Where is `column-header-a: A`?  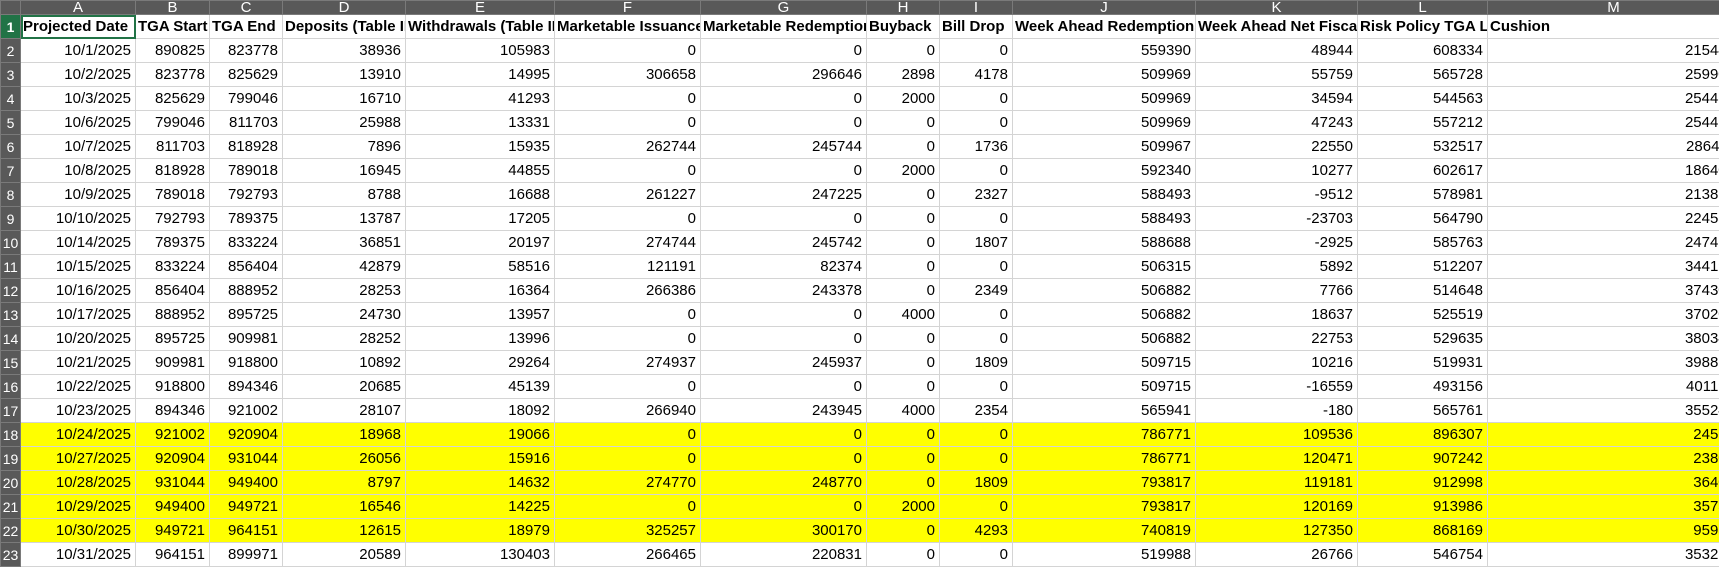 column-header-a: A is located at coordinates (78, 7).